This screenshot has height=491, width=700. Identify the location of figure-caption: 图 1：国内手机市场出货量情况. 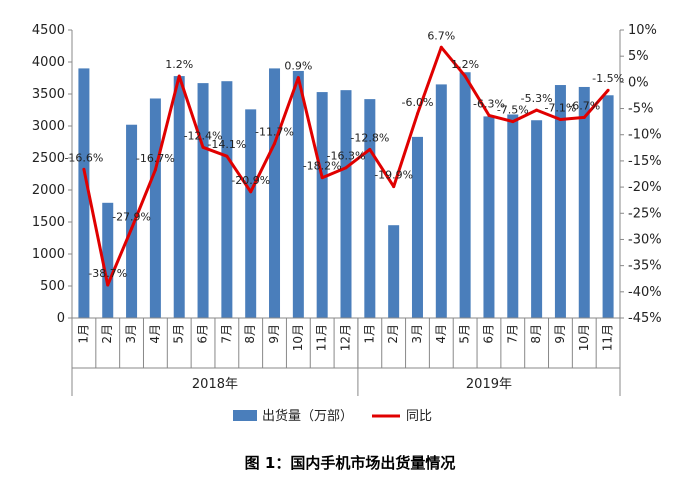
(350, 463).